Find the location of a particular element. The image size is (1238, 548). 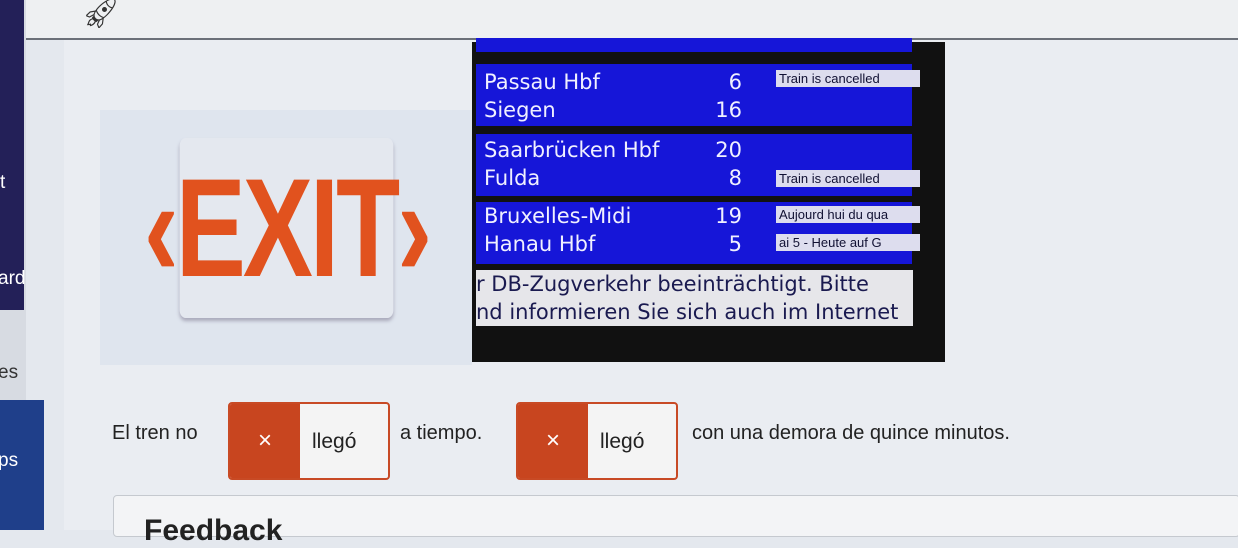

board-platform: 16 is located at coordinates (728, 110).